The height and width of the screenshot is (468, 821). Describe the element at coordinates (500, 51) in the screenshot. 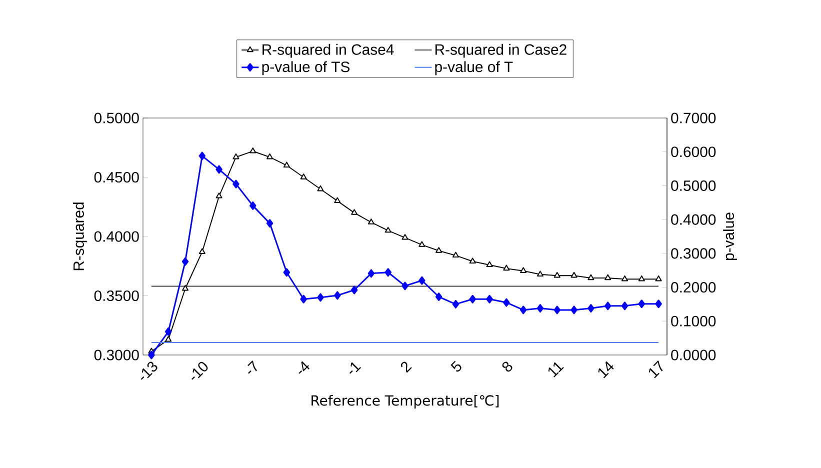

I see `legend-label: R-squared in Case2` at that location.